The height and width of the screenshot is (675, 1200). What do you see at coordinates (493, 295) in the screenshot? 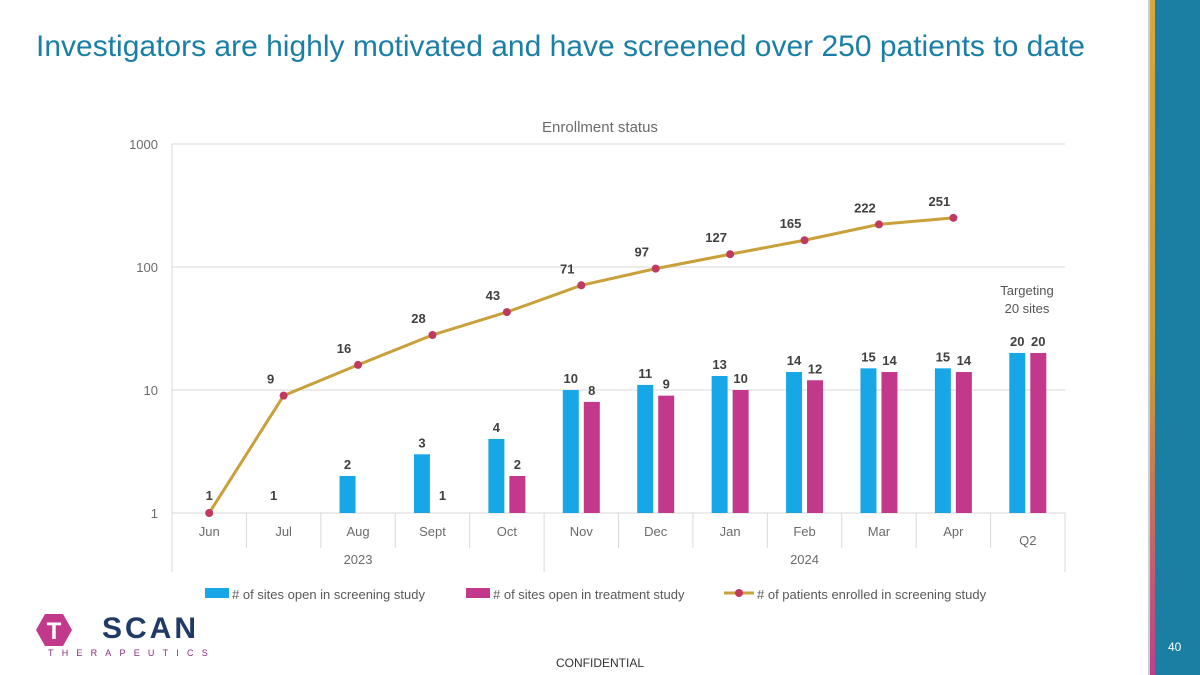
I see `patients-value: 43` at bounding box center [493, 295].